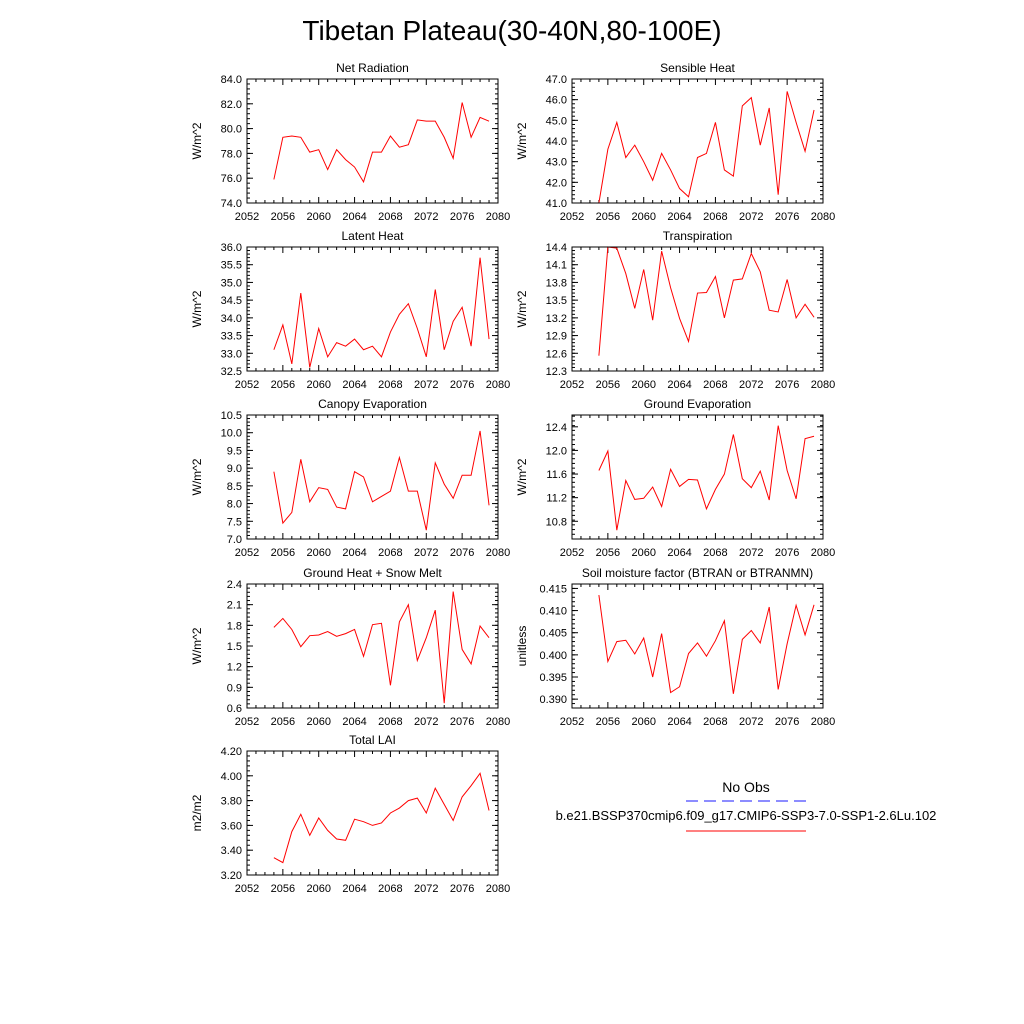  I want to click on y-tick-label: 12.0, so click(556, 451).